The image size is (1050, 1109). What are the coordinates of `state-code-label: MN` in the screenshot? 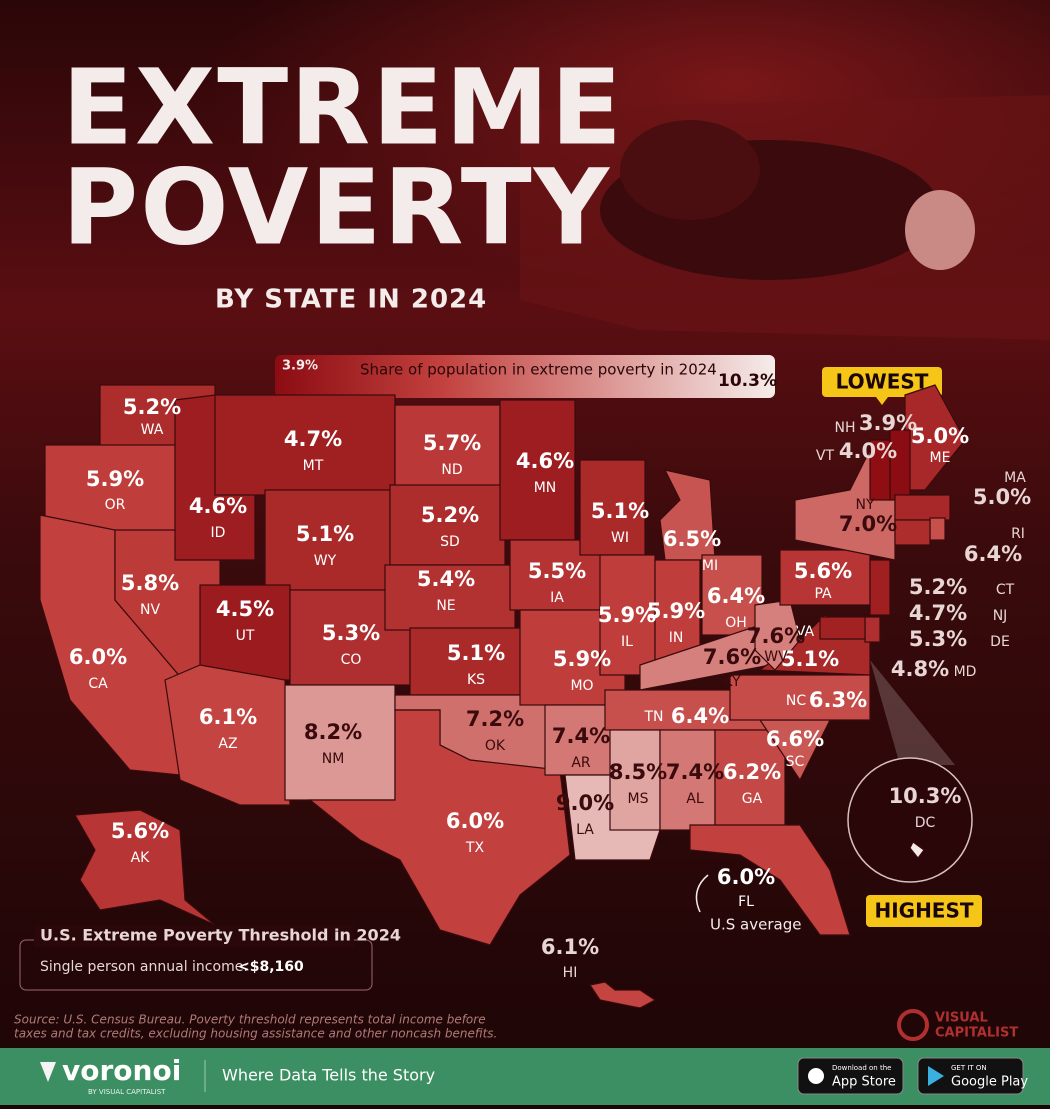 It's located at (545, 488).